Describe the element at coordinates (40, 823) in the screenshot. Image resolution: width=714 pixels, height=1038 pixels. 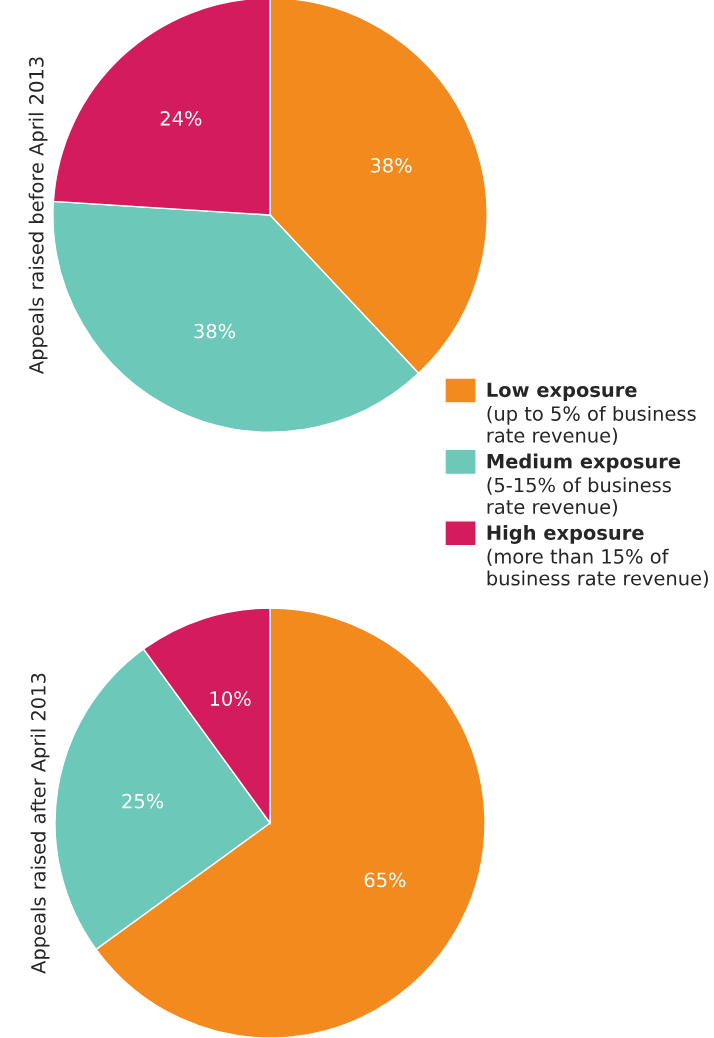
I see `text: Appeals raised after April 2013` at that location.